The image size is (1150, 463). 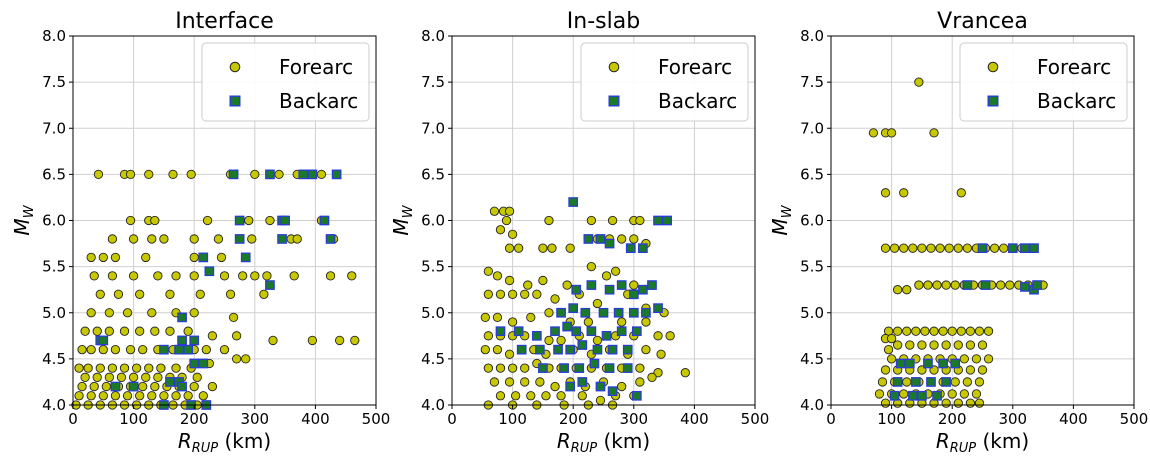 I want to click on y-tick-label: 4.5, so click(x=54, y=359).